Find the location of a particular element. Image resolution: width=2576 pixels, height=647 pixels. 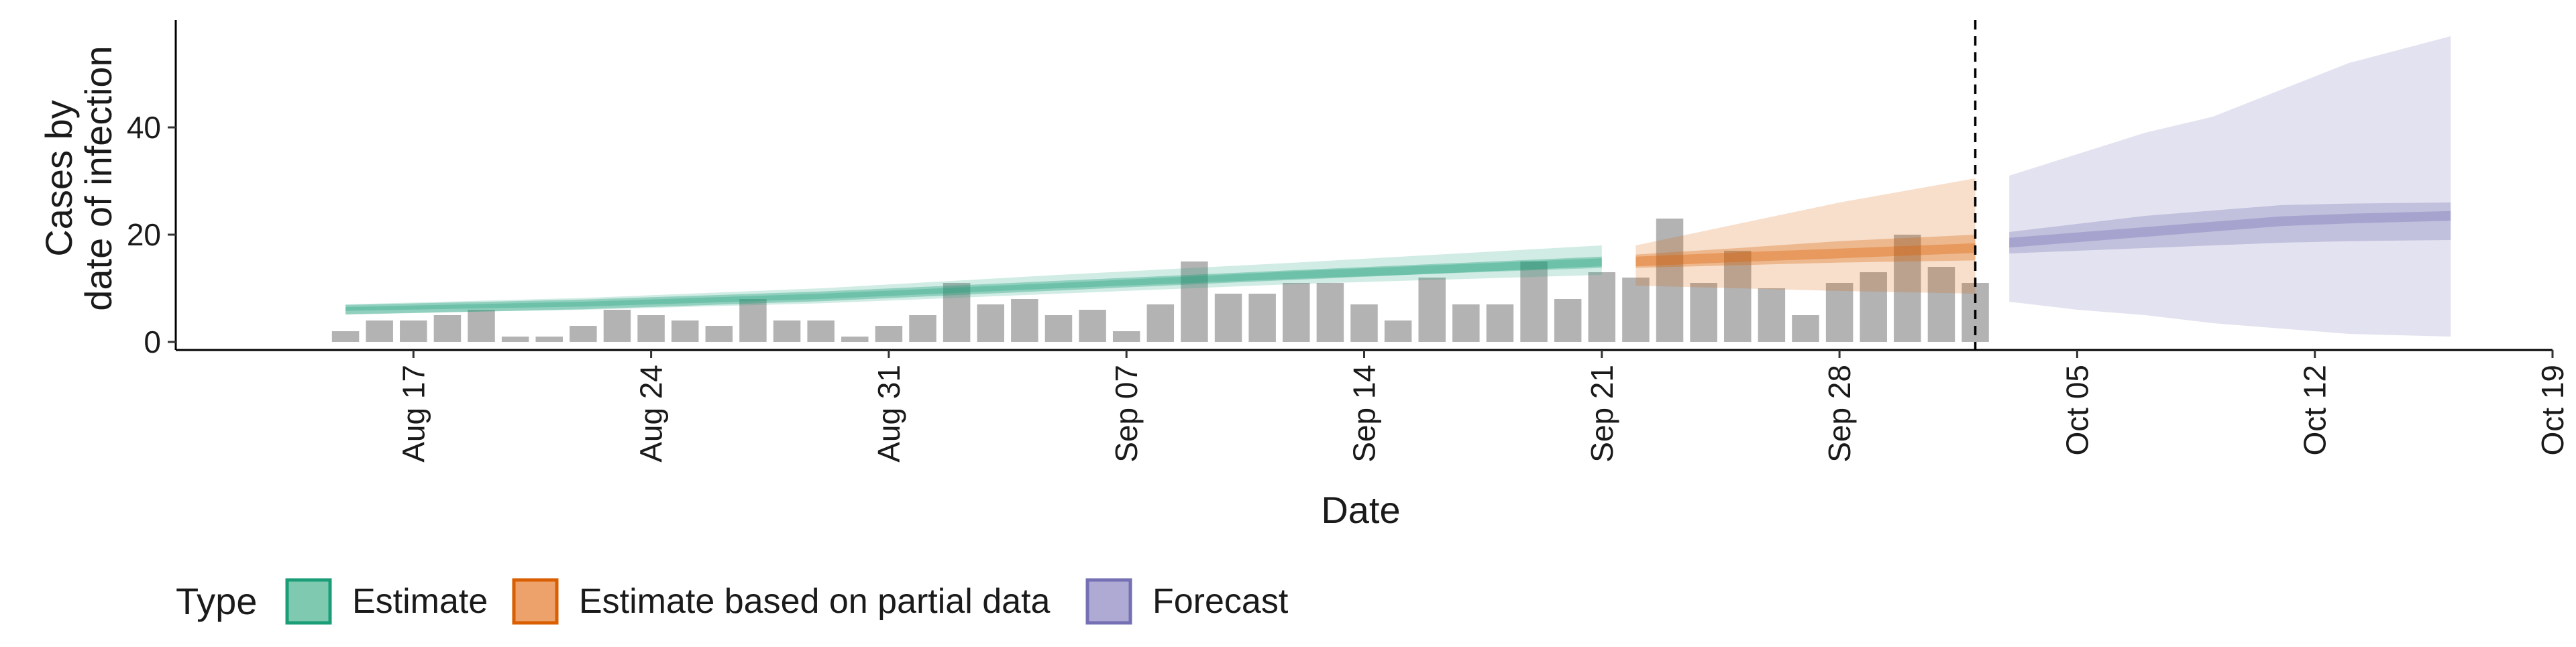

band-90-estimate-based-on-partial-data is located at coordinates (1805, 236).